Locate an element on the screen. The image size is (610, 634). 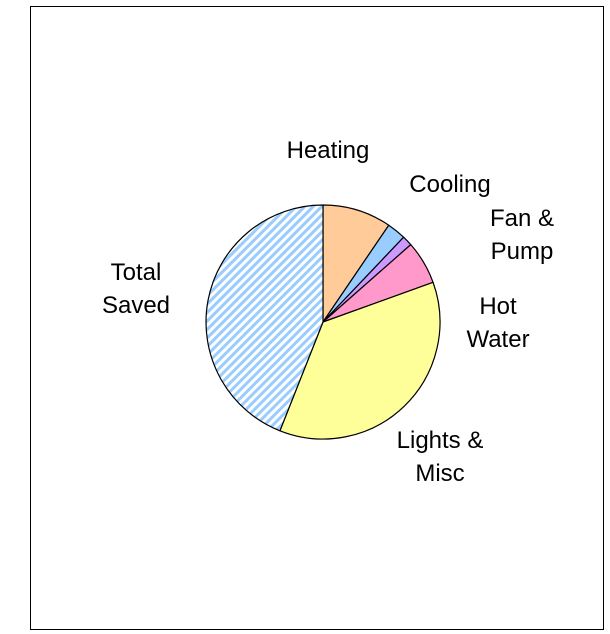
slice-label-line: Total is located at coordinates (136, 272).